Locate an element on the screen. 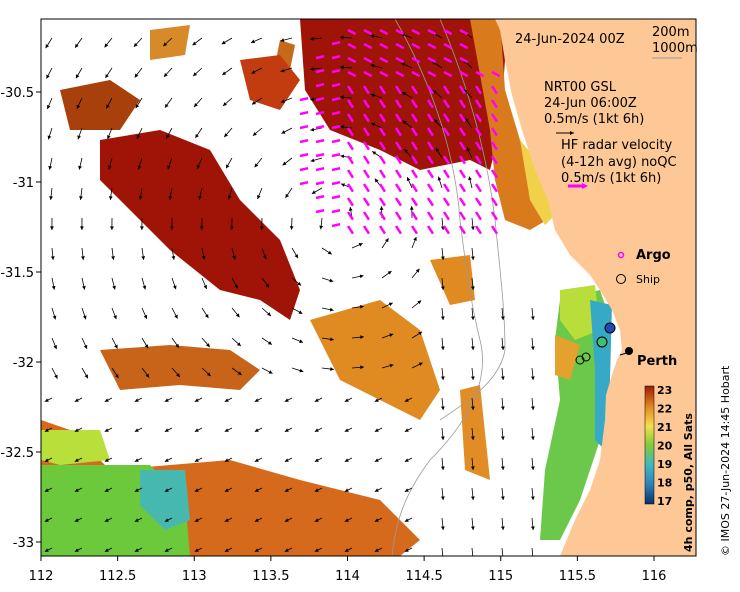 The width and height of the screenshot is (740, 592). y-tick-label: -33 is located at coordinates (23, 543).